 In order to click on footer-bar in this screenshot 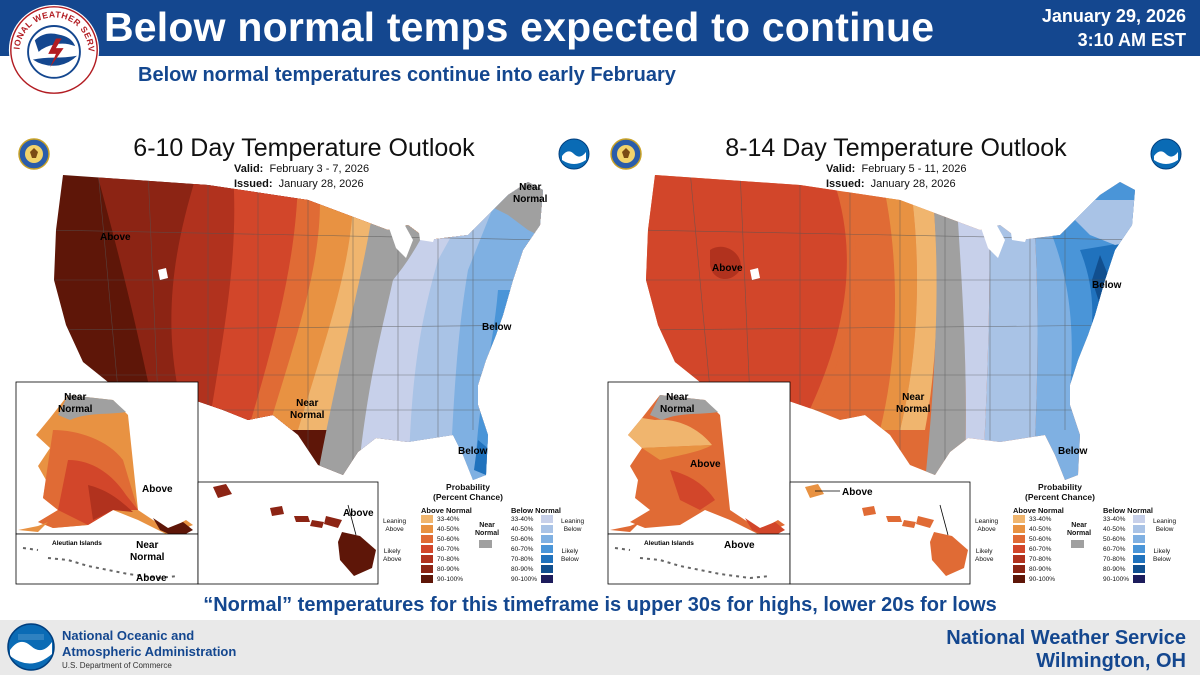, I will do `click(600, 647)`.